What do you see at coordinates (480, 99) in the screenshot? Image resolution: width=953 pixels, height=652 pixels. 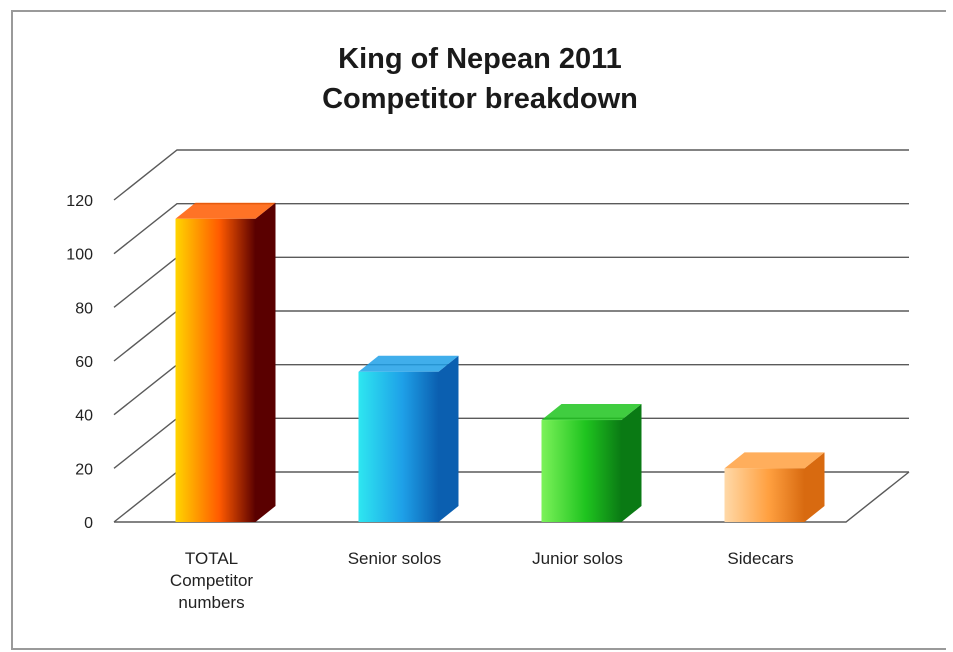 I see `chart-title-line-2: Competitor breakdown` at bounding box center [480, 99].